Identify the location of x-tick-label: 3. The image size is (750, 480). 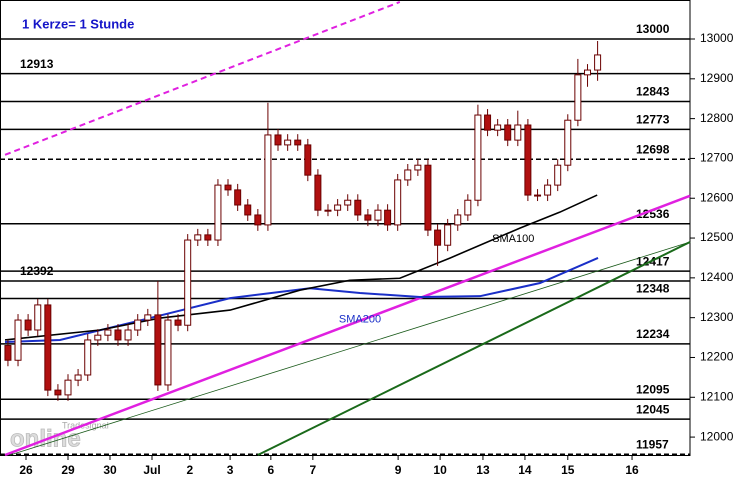
(230, 470).